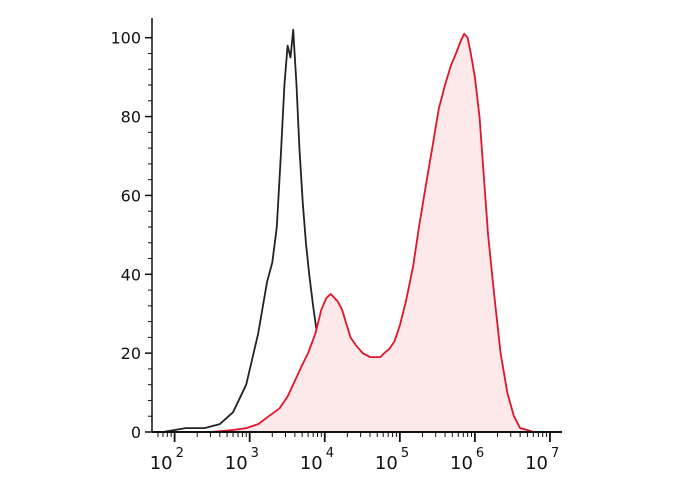 The width and height of the screenshot is (688, 490). I want to click on x-tick-label: 10 3, so click(242, 460).